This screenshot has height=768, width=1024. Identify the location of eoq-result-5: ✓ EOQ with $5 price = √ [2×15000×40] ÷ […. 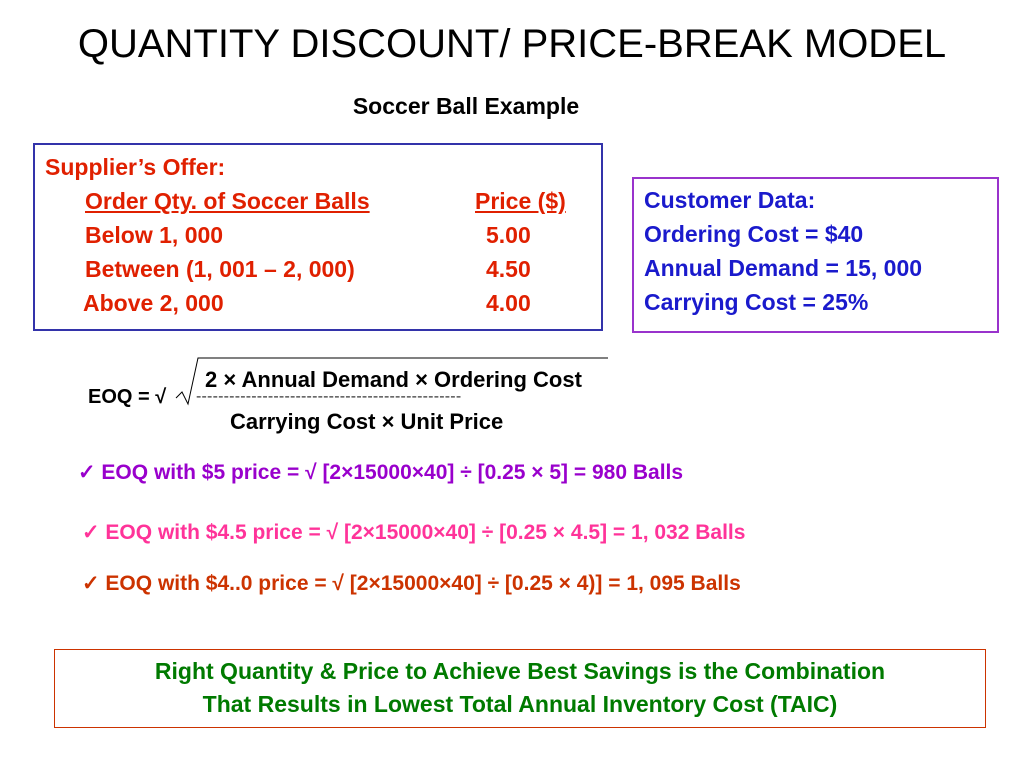
(381, 472).